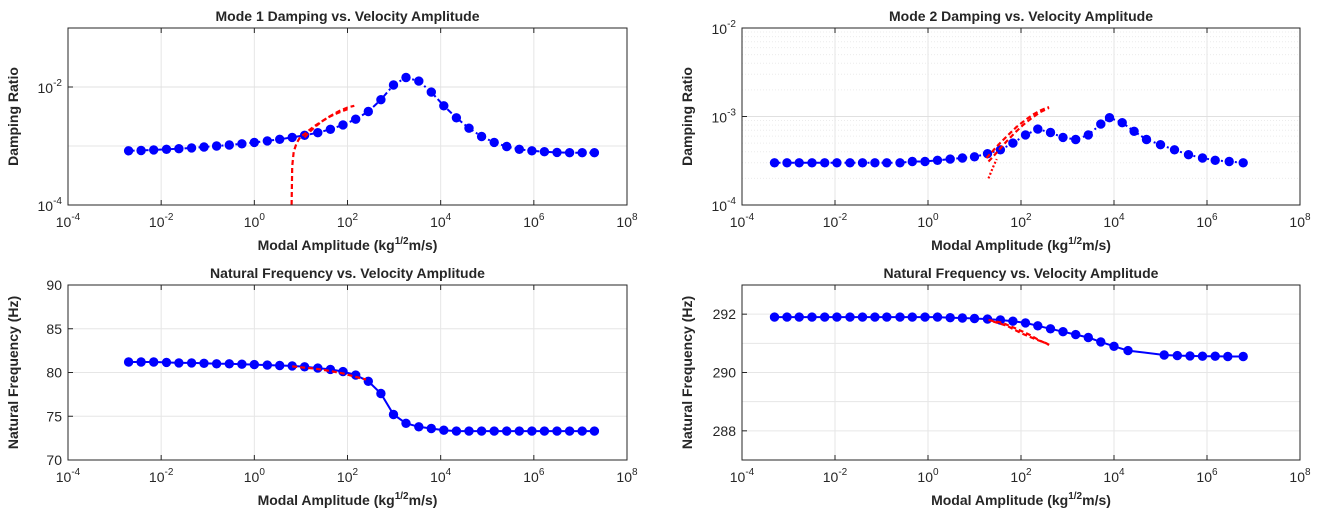 Image resolution: width=1317 pixels, height=521 pixels. What do you see at coordinates (725, 373) in the screenshot?
I see `y-tick-label: 290` at bounding box center [725, 373].